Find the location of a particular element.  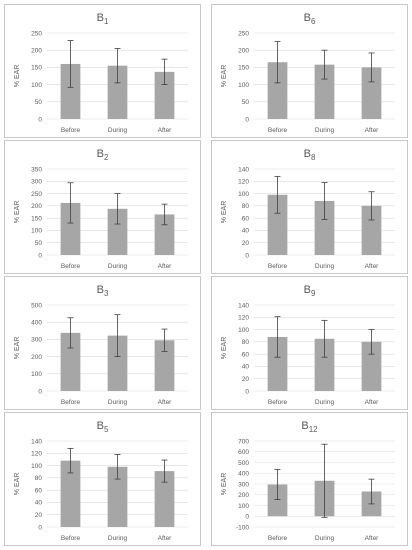

chart-title: B5 is located at coordinates (103, 427).